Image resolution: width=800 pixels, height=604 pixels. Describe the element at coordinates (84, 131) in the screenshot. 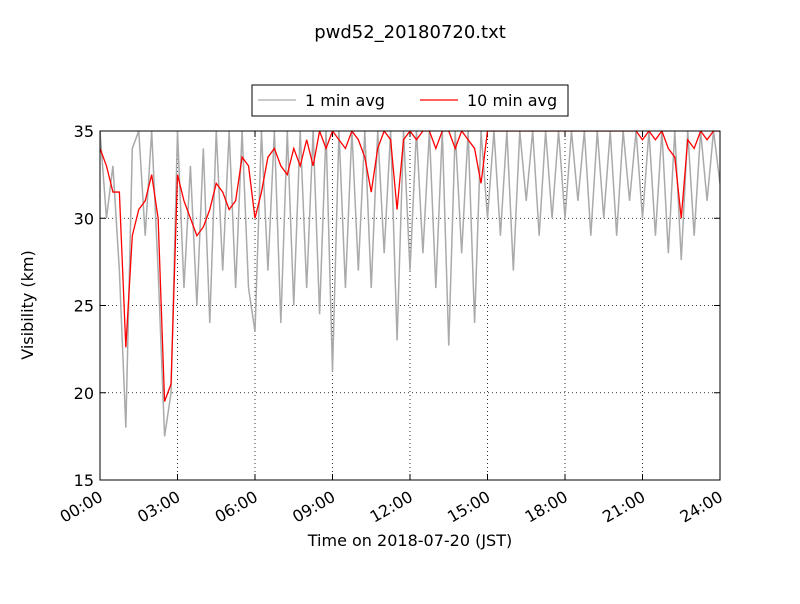

I see `y-tick-label: 35` at that location.